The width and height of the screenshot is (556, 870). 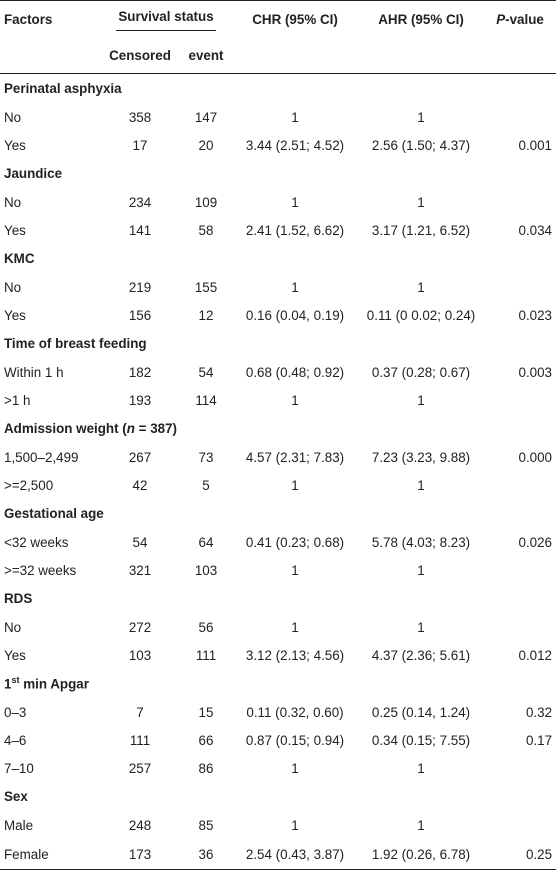 What do you see at coordinates (295, 655) in the screenshot?
I see `chr-cell: 3.12 (2.13; 4.56)` at bounding box center [295, 655].